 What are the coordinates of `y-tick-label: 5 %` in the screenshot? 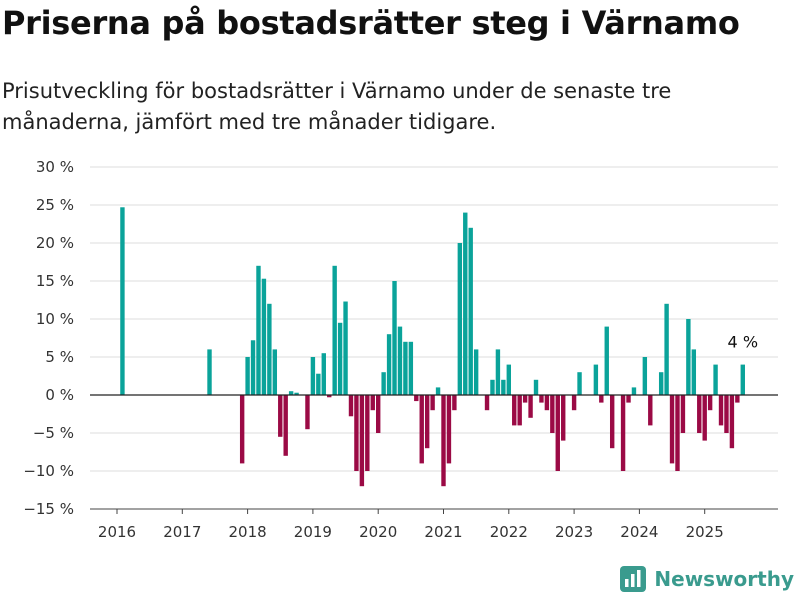 It's located at (59, 357).